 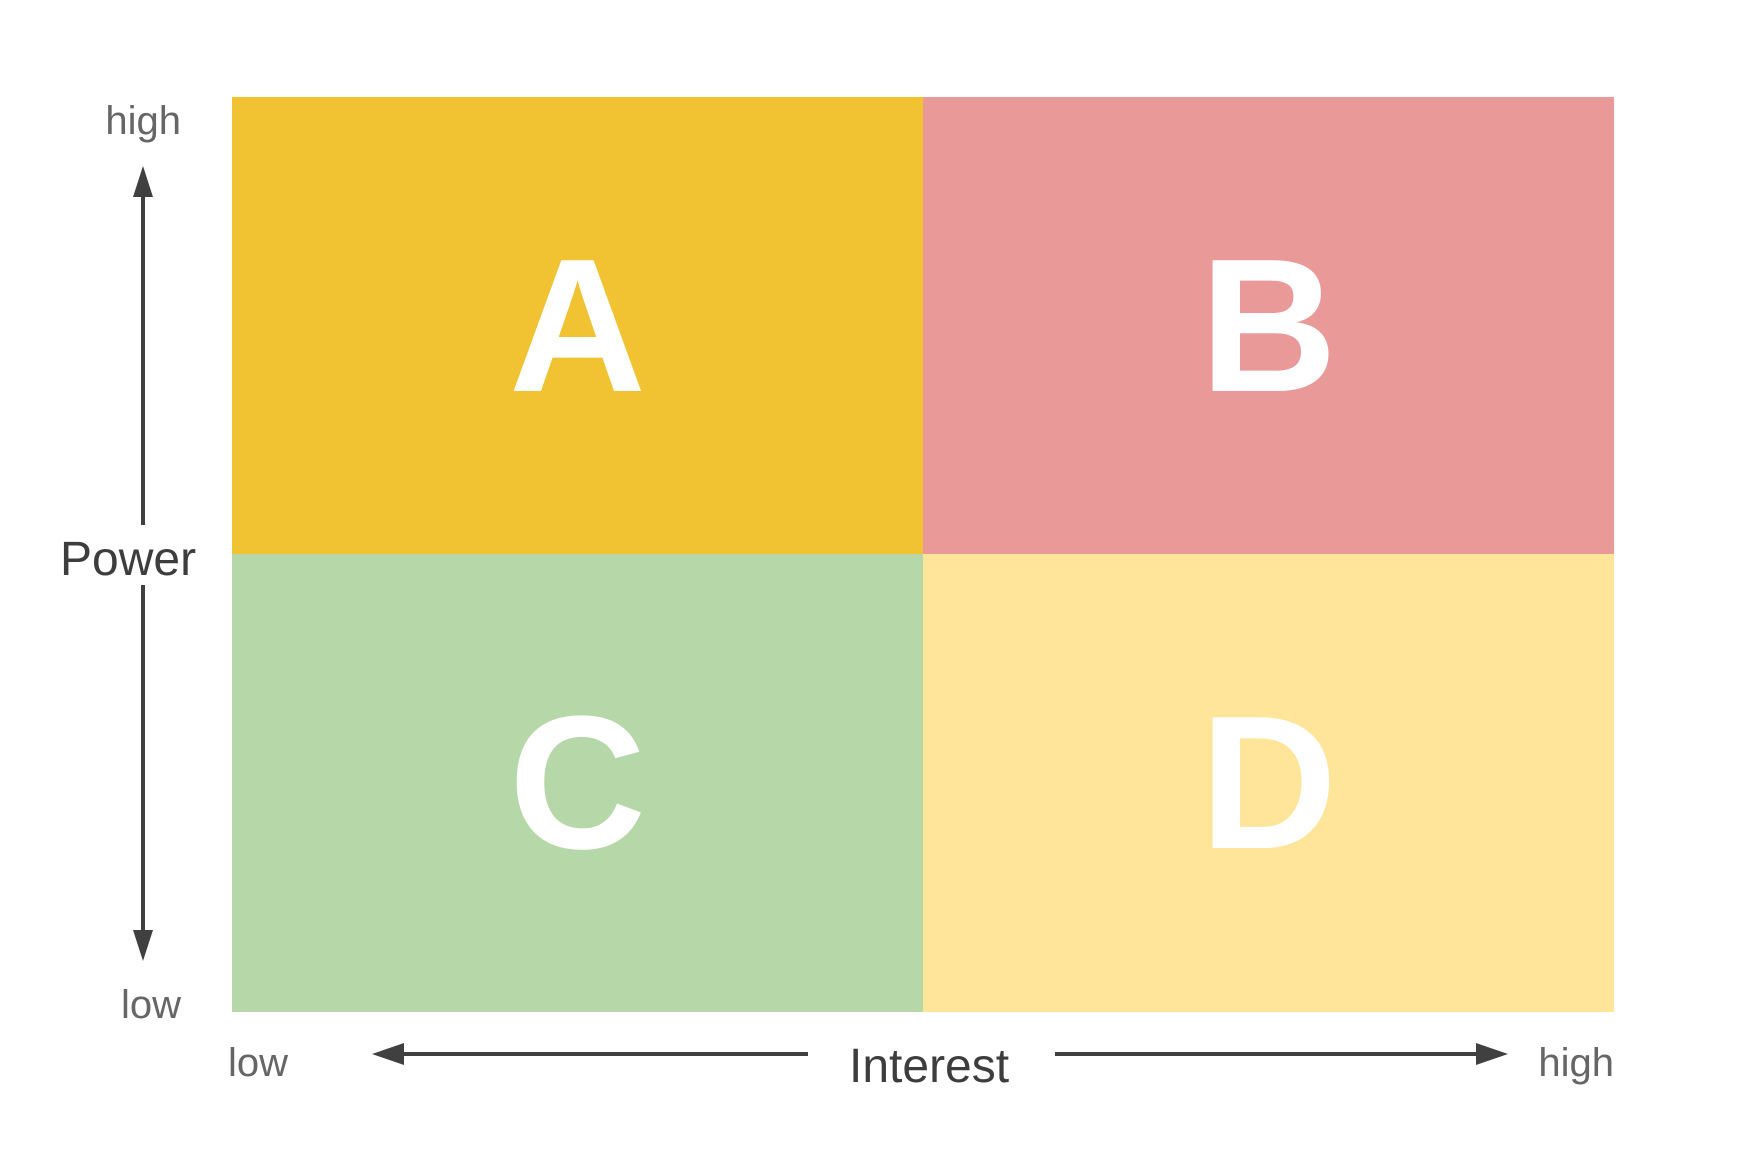 What do you see at coordinates (929, 1066) in the screenshot?
I see `x-axis-title: Interest` at bounding box center [929, 1066].